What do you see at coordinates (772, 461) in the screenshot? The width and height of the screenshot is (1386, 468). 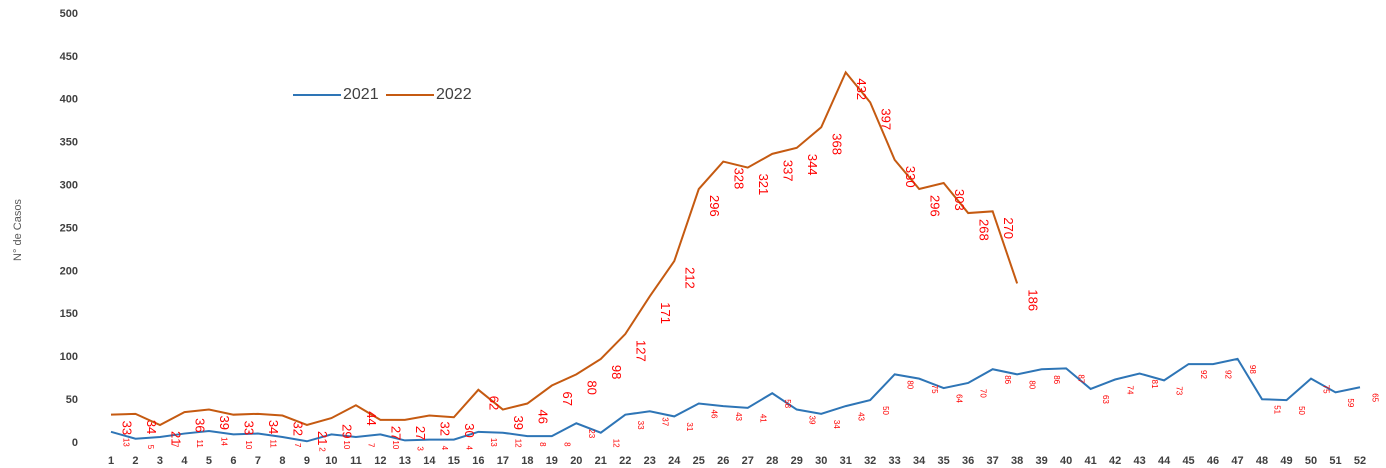 I see `x-tick-label: 28` at bounding box center [772, 461].